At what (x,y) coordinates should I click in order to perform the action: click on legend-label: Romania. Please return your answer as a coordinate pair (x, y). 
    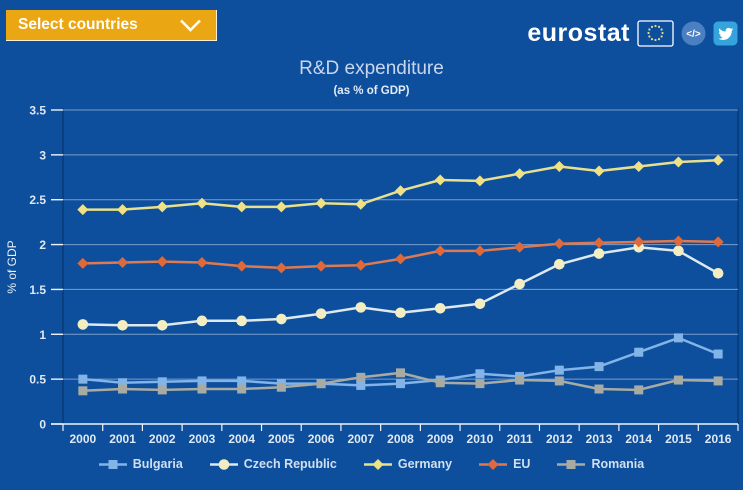
    Looking at the image, I should click on (618, 464).